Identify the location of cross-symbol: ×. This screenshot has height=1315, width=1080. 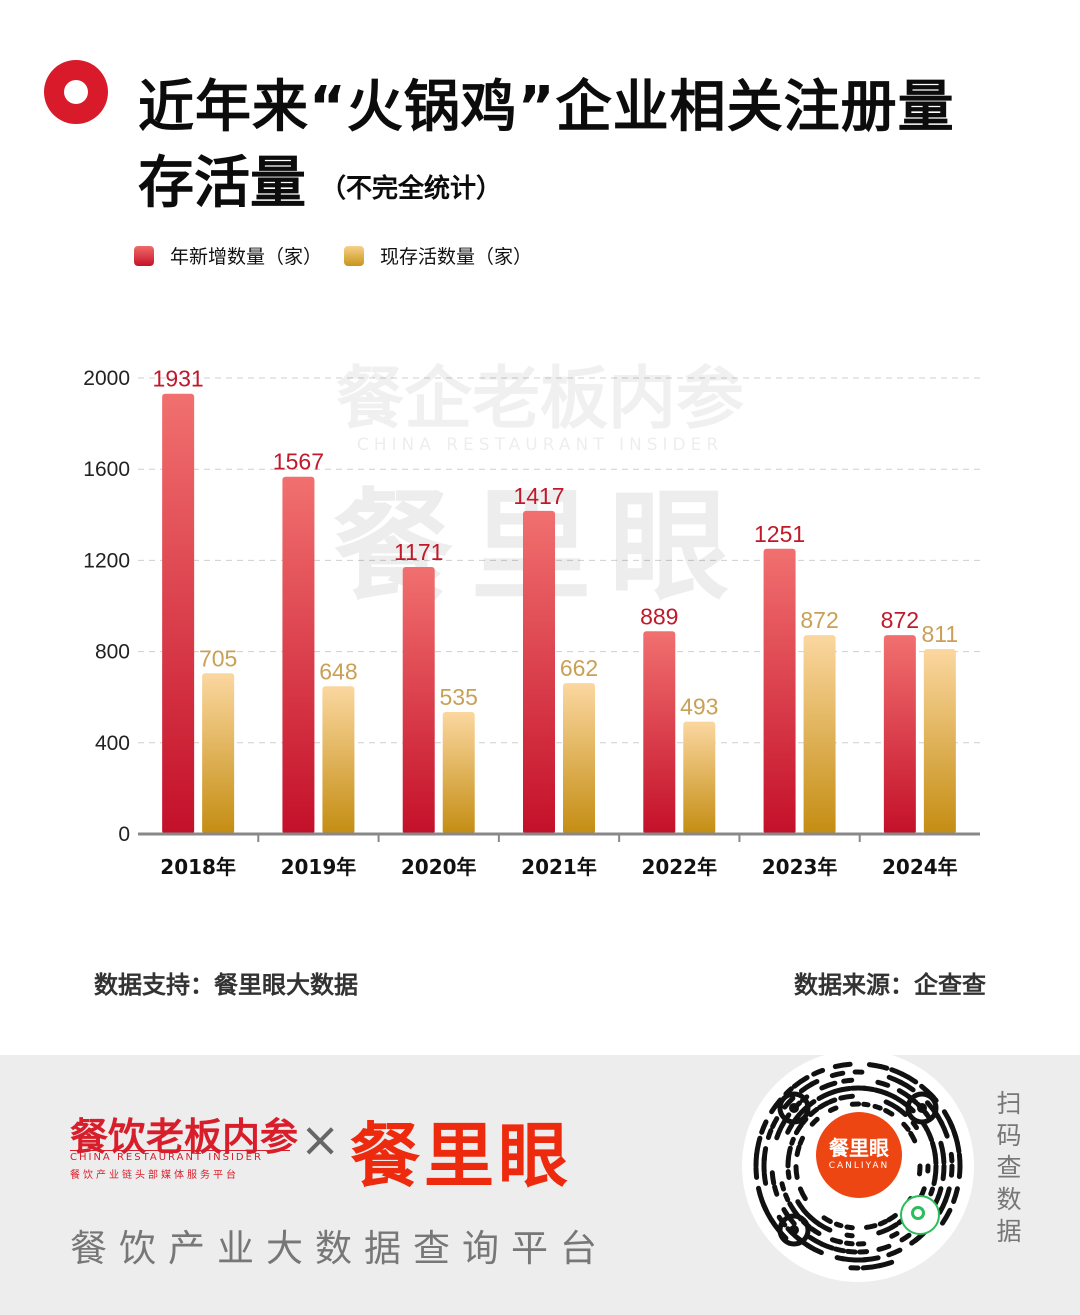
(320, 1140).